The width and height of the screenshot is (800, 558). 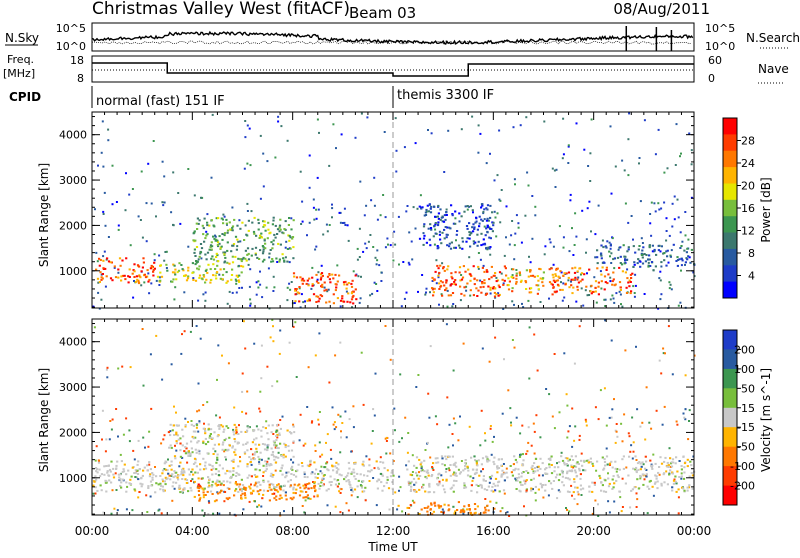 What do you see at coordinates (44, 420) in the screenshot?
I see `velocity-ylabel: Slant Range [km]` at bounding box center [44, 420].